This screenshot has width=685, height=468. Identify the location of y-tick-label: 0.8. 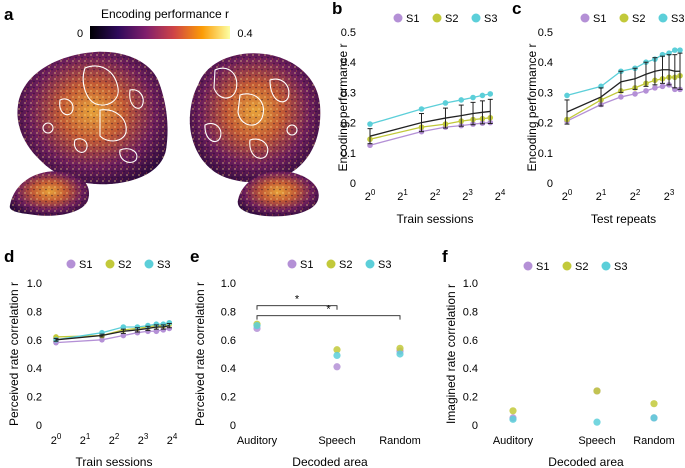
(34, 312).